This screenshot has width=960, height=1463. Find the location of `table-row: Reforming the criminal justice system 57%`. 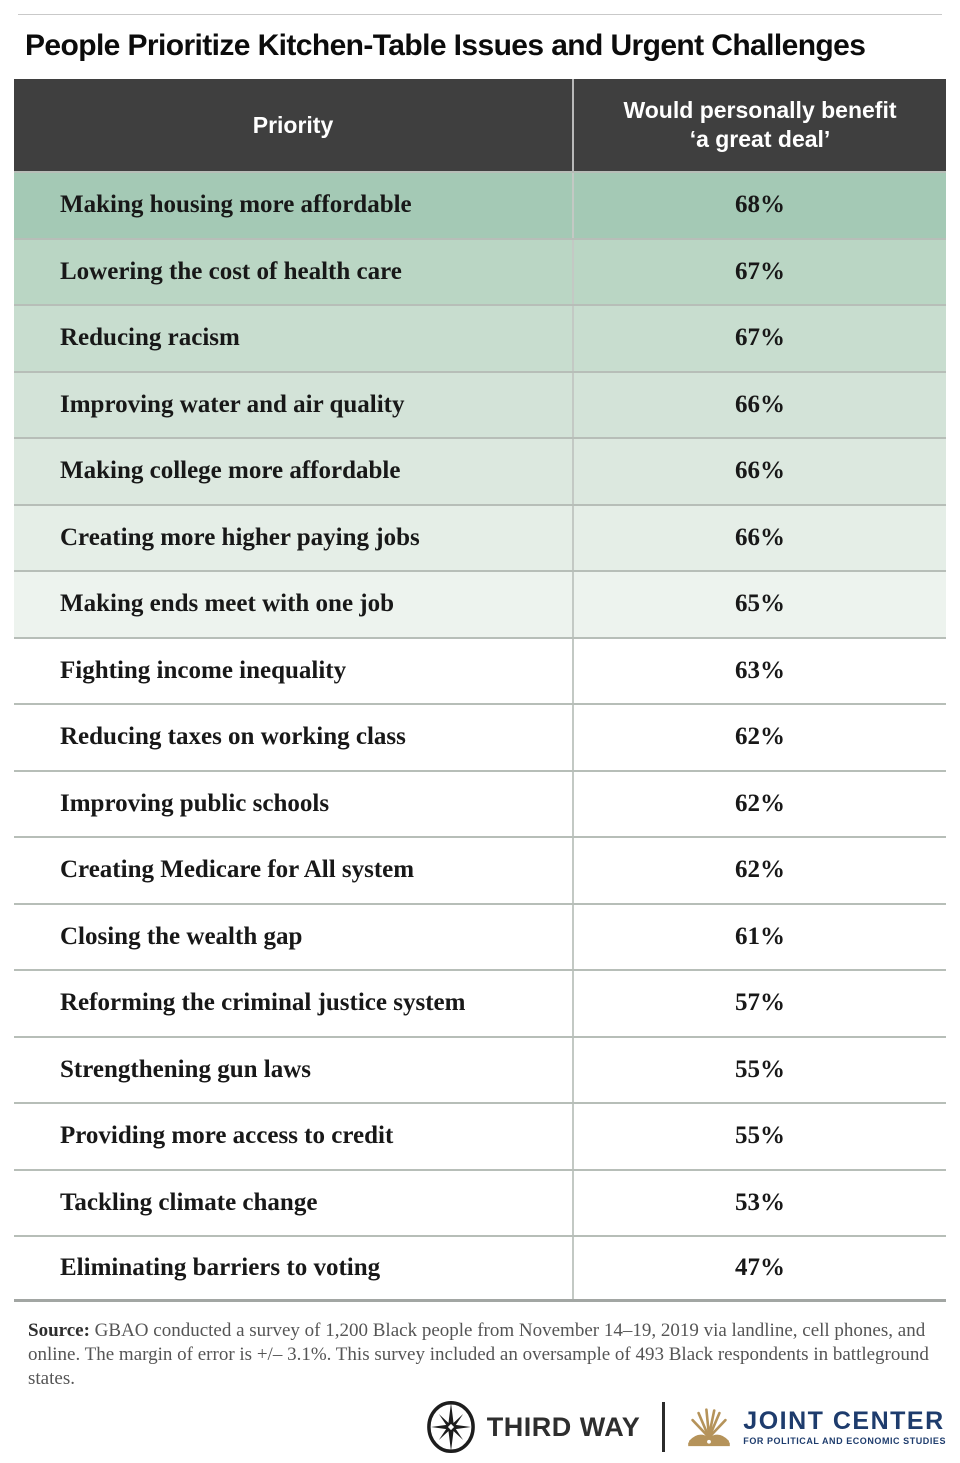

table-row: Reforming the criminal justice system 57% is located at coordinates (480, 1002).